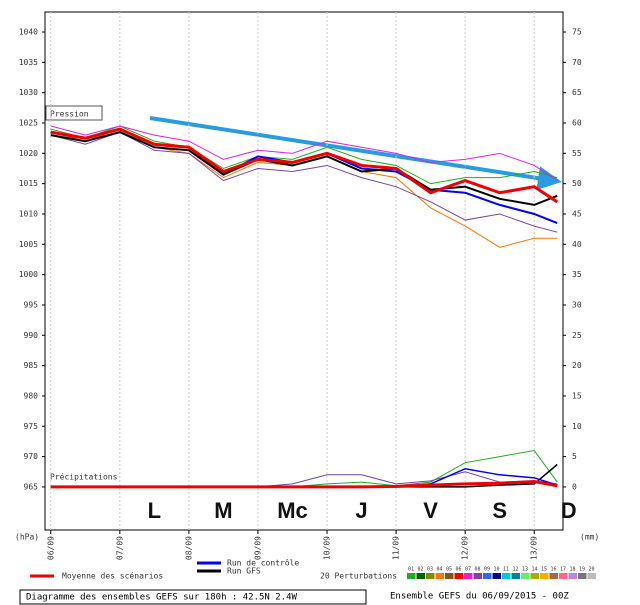 The image size is (640, 605). Describe the element at coordinates (534, 570) in the screenshot. I see `perturbation-number: 14` at that location.